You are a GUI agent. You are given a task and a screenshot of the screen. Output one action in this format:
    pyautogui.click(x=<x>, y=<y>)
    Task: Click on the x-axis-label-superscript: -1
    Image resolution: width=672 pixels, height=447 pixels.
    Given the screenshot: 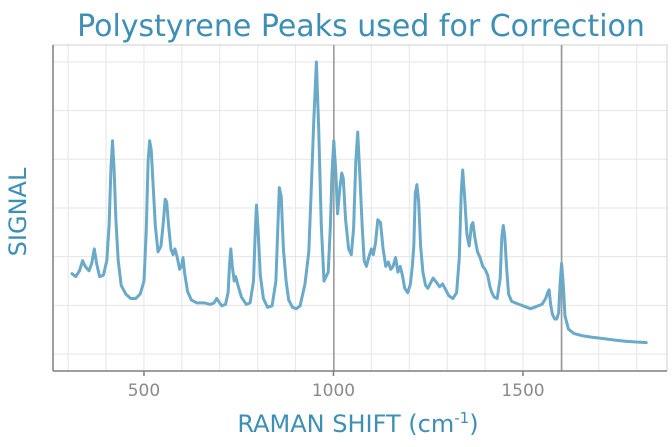 What is the action you would take?
    pyautogui.click(x=461, y=418)
    